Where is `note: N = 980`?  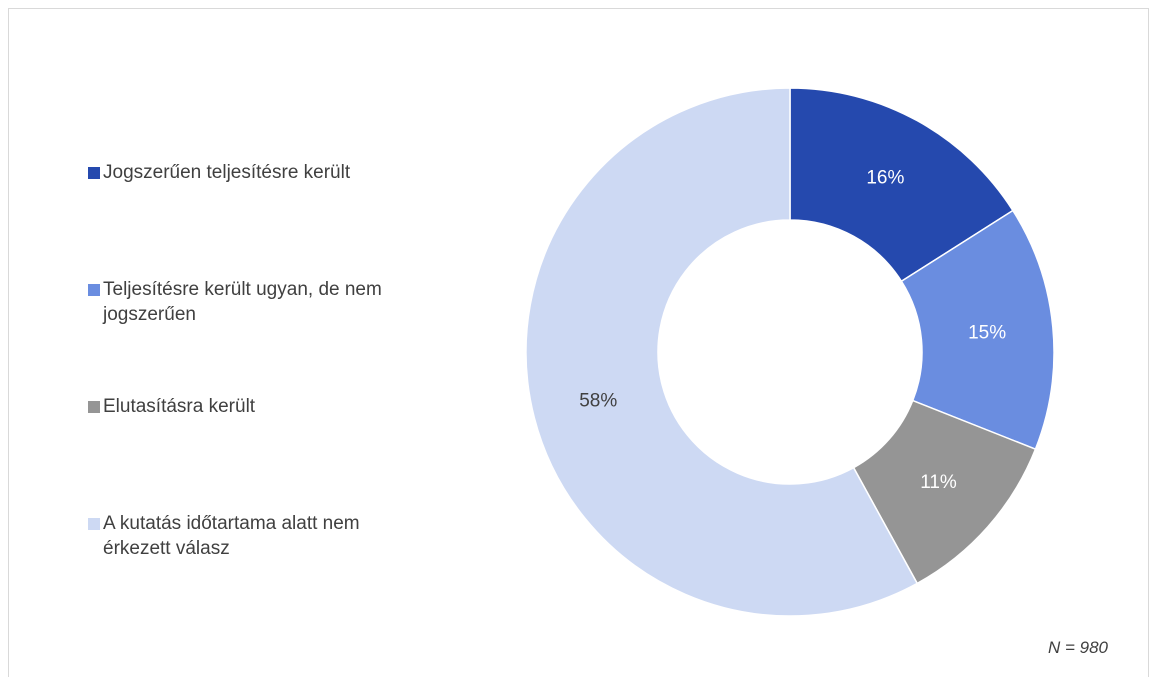 note: N = 980 is located at coordinates (1077, 647).